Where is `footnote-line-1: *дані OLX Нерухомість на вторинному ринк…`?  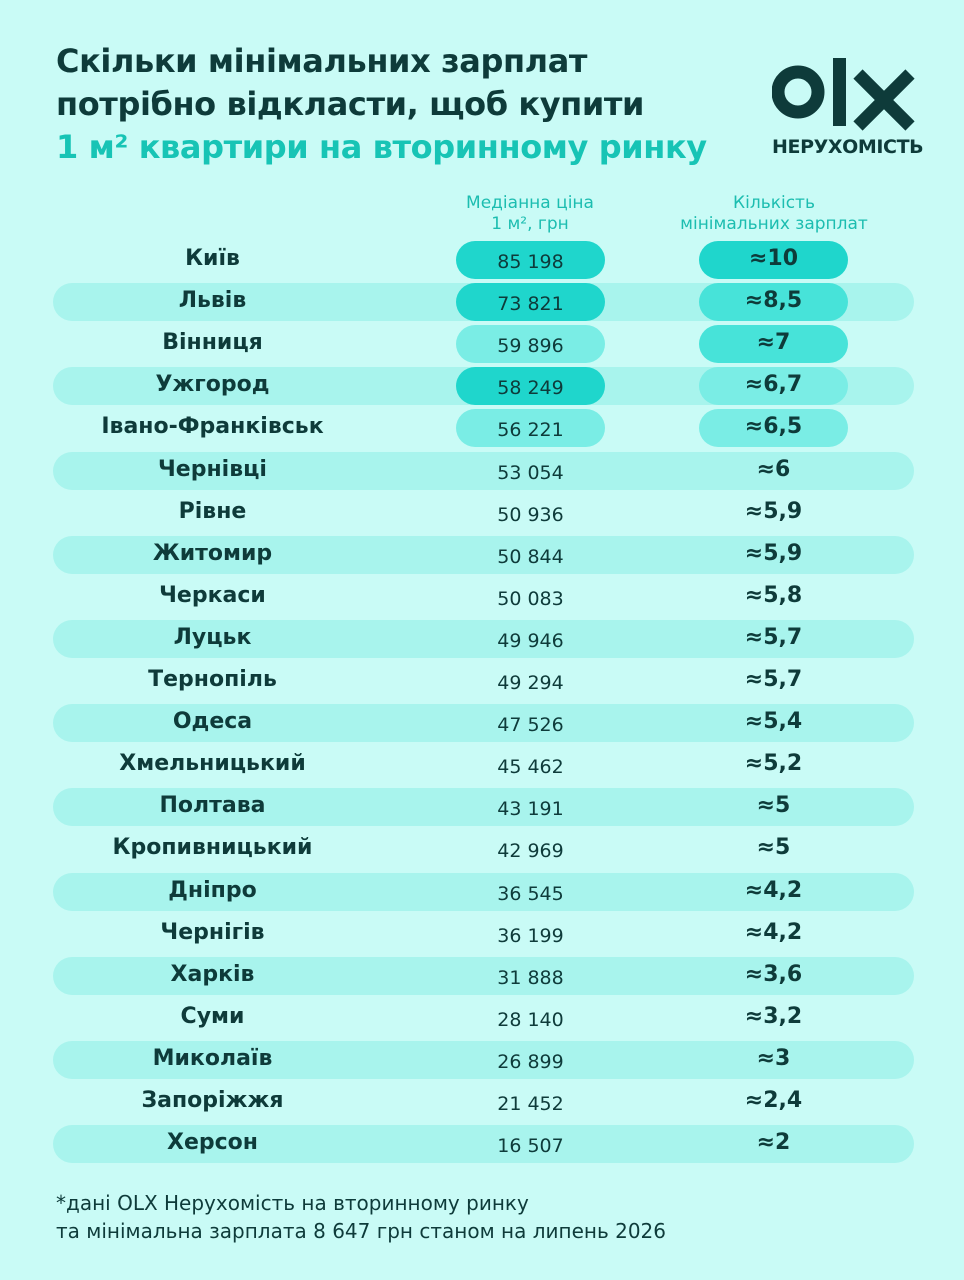
footnote-line-1: *дані OLX Нерухомість на вторинному ринк… is located at coordinates (292, 1203).